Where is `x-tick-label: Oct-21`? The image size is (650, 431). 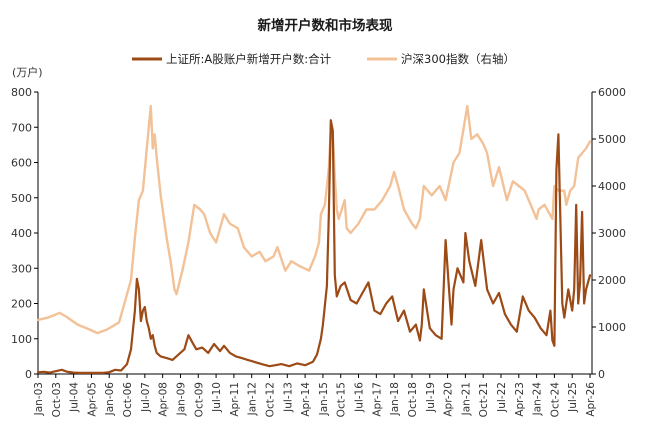 x-tick-label: Oct-21 is located at coordinates (484, 399).